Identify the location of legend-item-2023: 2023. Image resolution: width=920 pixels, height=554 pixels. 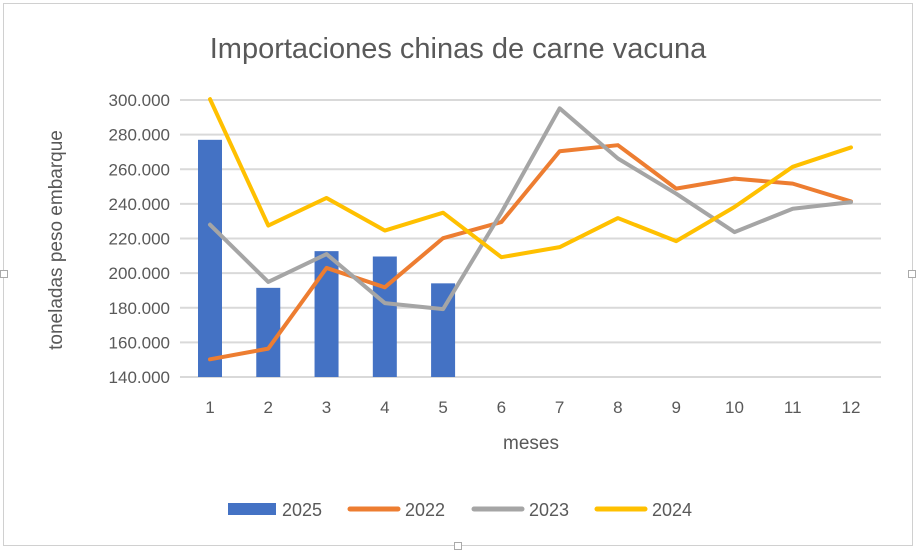
(520, 510).